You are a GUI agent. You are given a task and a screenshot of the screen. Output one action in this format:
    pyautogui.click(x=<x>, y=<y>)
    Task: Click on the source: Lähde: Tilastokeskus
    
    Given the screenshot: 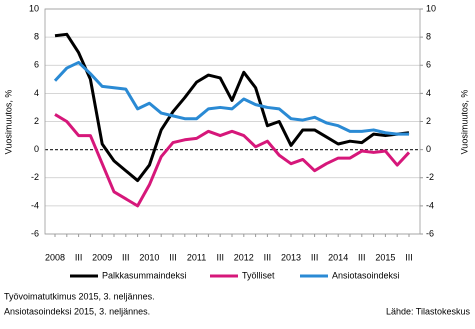 What is the action you would take?
    pyautogui.click(x=428, y=311)
    